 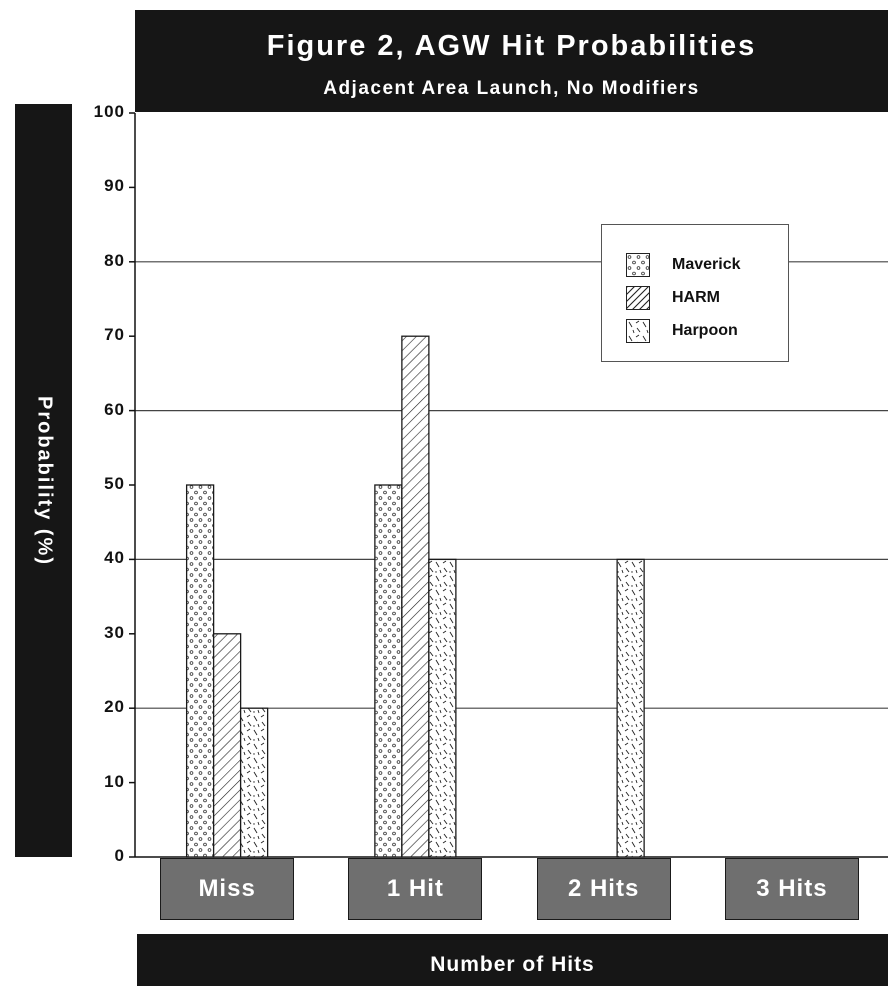 I want to click on category-label: Miss, so click(x=227, y=888).